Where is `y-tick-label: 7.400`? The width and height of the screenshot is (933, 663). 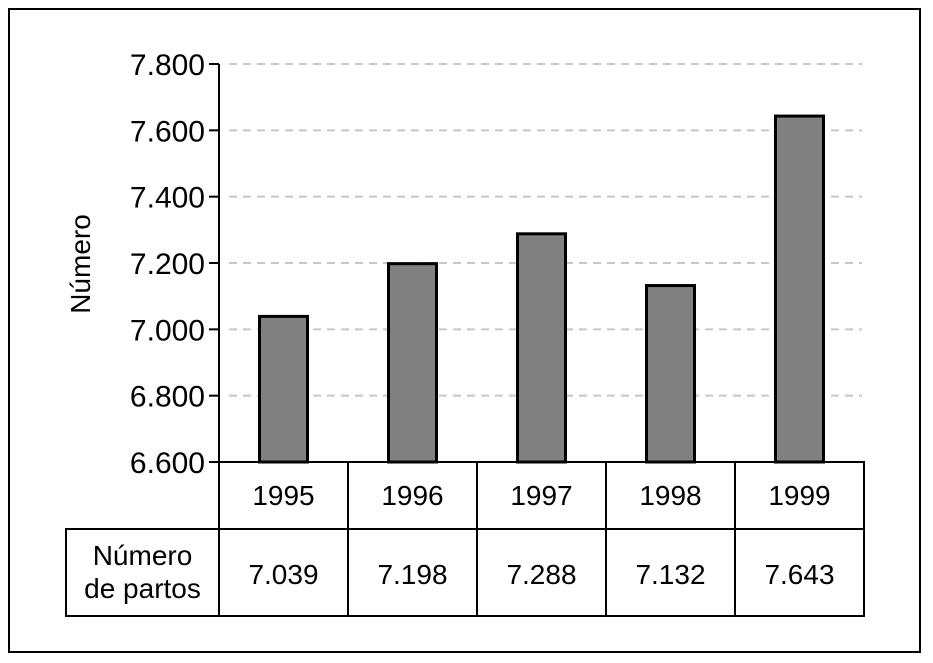
y-tick-label: 7.400 is located at coordinates (167, 198).